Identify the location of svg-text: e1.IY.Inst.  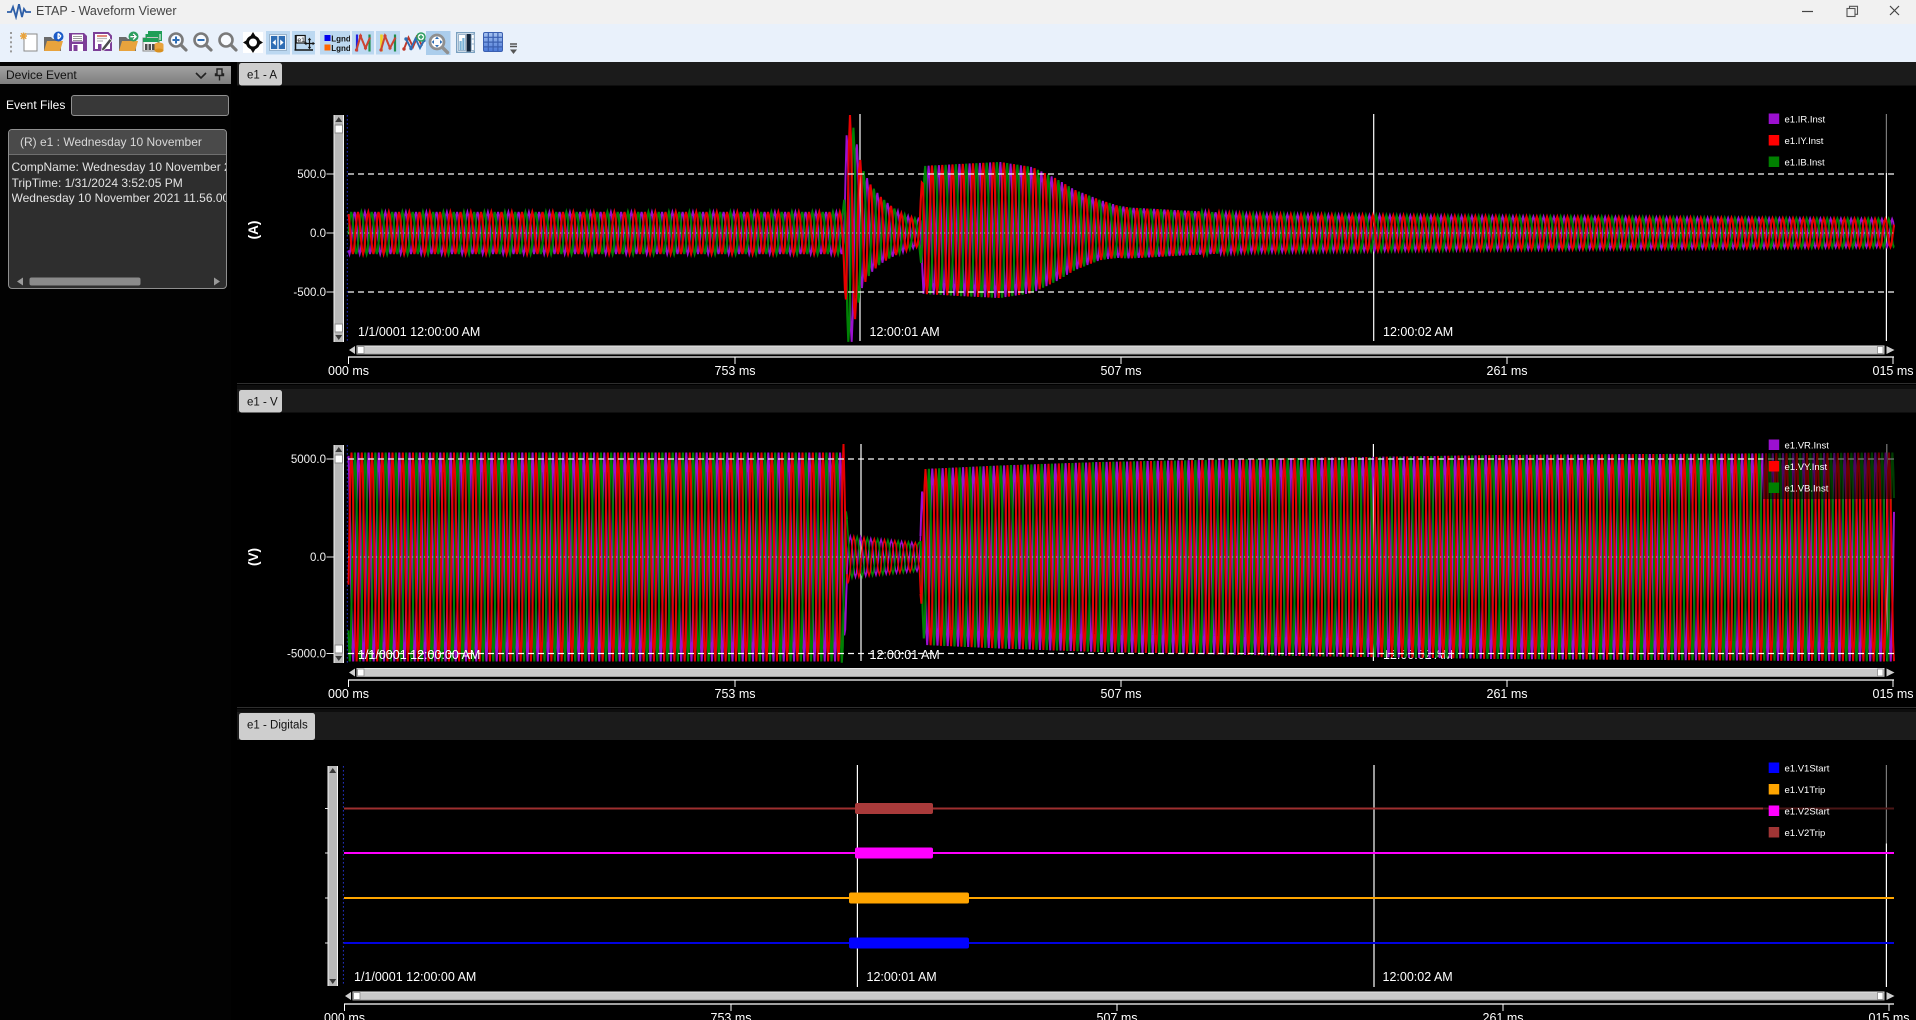
(1804, 141).